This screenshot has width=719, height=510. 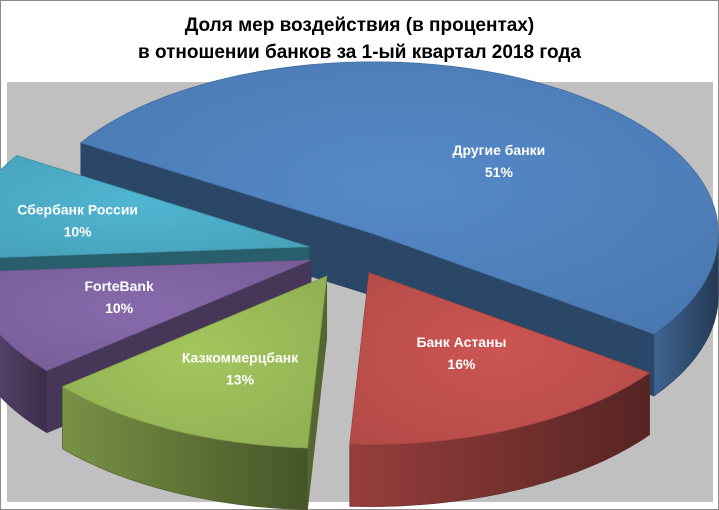 What do you see at coordinates (240, 357) in the screenshot?
I see `slice-name-label: Казкоммерцбанк` at bounding box center [240, 357].